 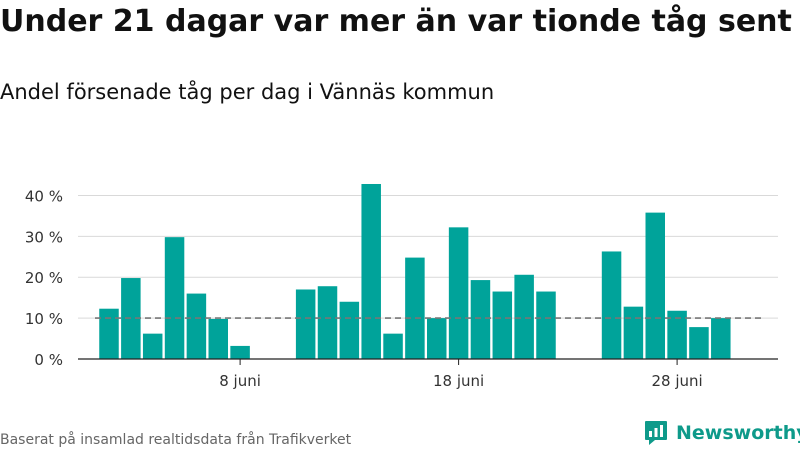 What do you see at coordinates (428, 374) in the screenshot?
I see `x-axis: 8 juni 18 juni 28 juni` at bounding box center [428, 374].